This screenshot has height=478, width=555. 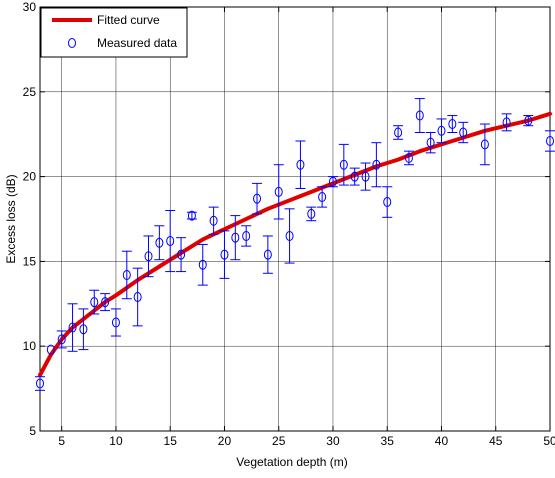 What do you see at coordinates (225, 441) in the screenshot?
I see `x-tick-label: 20` at bounding box center [225, 441].